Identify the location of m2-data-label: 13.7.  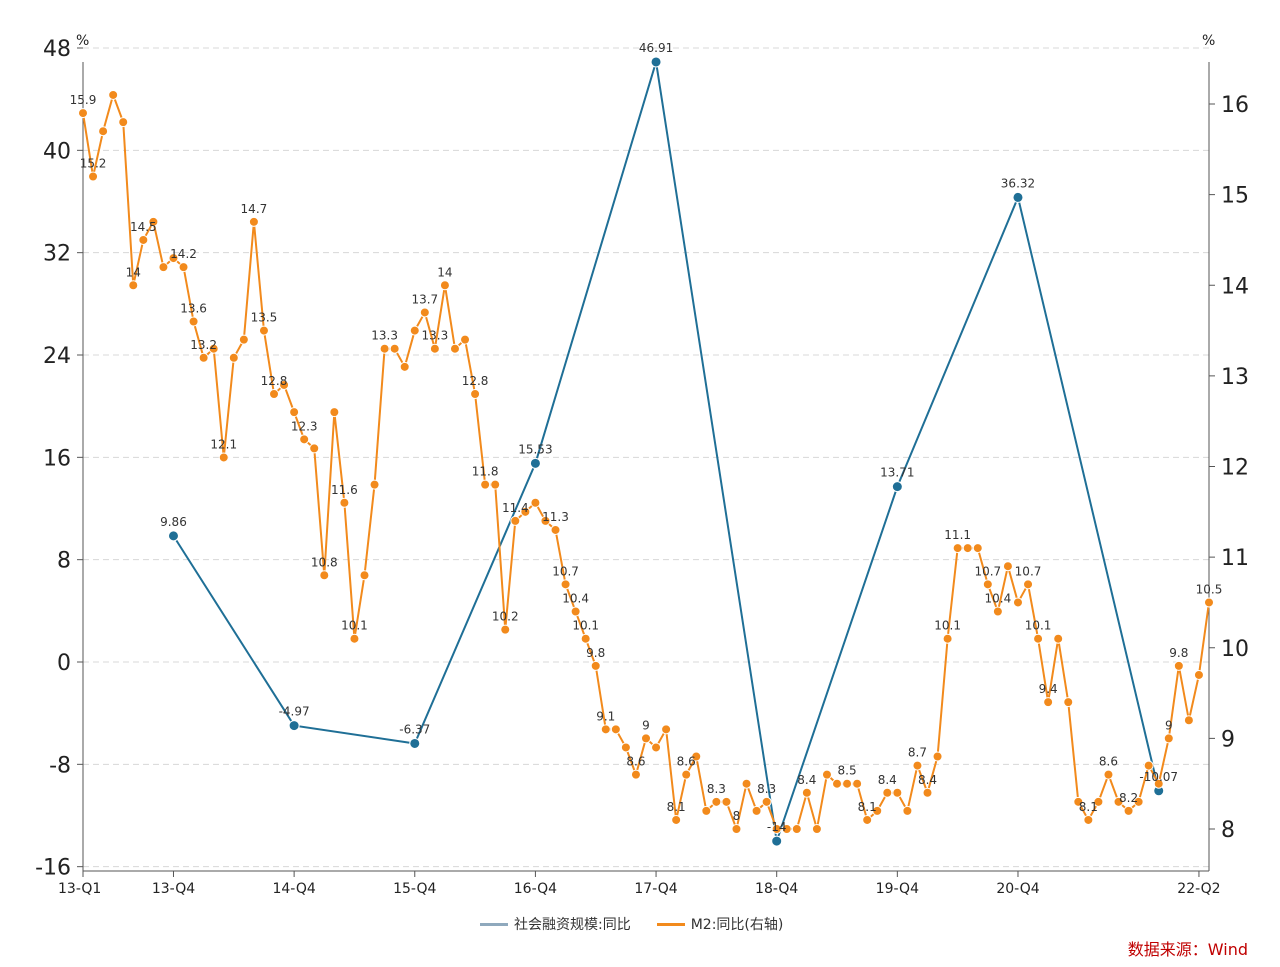
(424, 299).